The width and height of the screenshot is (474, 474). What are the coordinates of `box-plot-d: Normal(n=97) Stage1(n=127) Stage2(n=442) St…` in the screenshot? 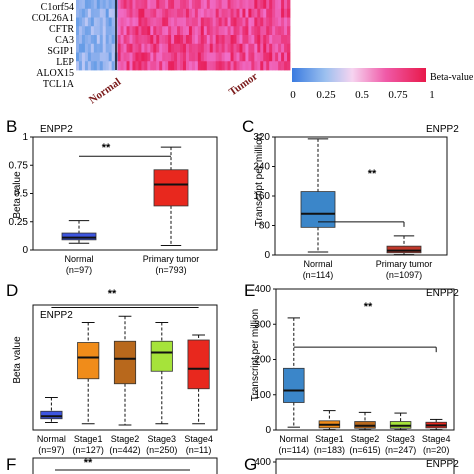 It's located at (125, 379).